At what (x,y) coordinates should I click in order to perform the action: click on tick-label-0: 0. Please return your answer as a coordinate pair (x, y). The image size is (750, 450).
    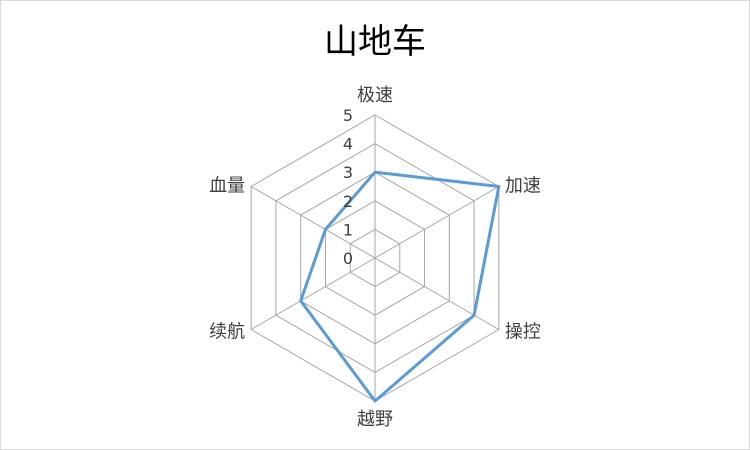
    Looking at the image, I should click on (348, 258).